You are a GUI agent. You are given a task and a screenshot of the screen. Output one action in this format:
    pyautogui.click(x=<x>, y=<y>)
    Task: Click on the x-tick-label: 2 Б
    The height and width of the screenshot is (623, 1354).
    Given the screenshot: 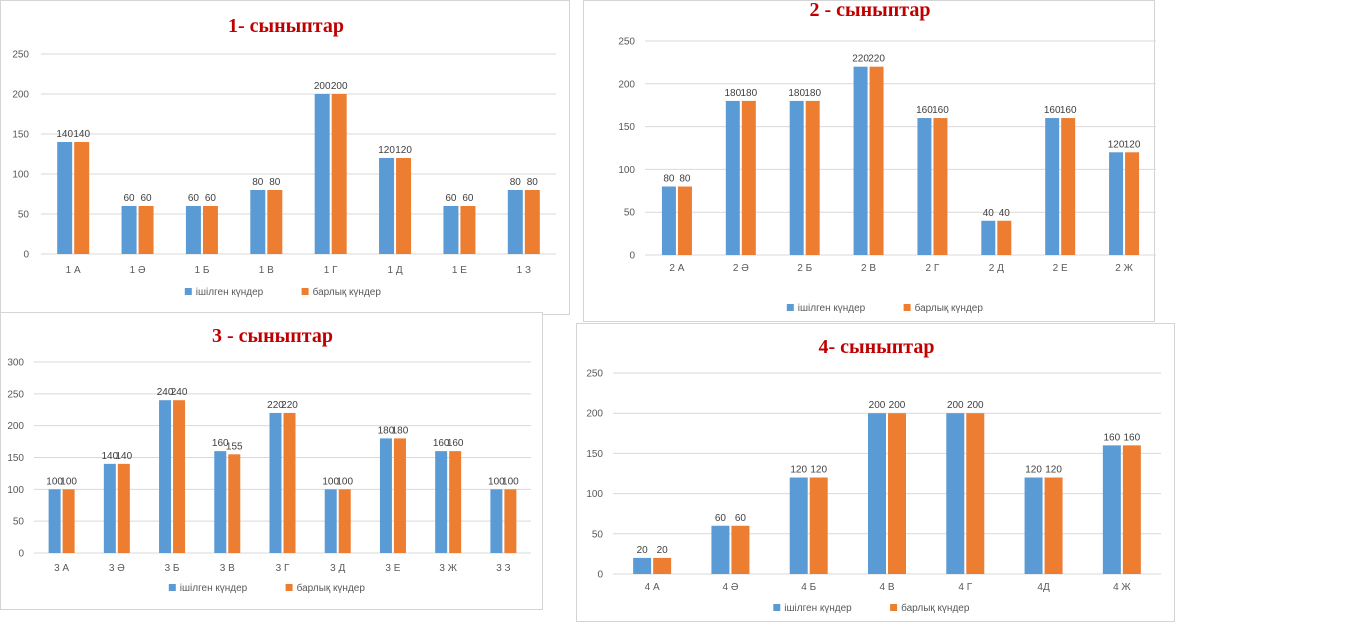 What is the action you would take?
    pyautogui.click(x=804, y=268)
    